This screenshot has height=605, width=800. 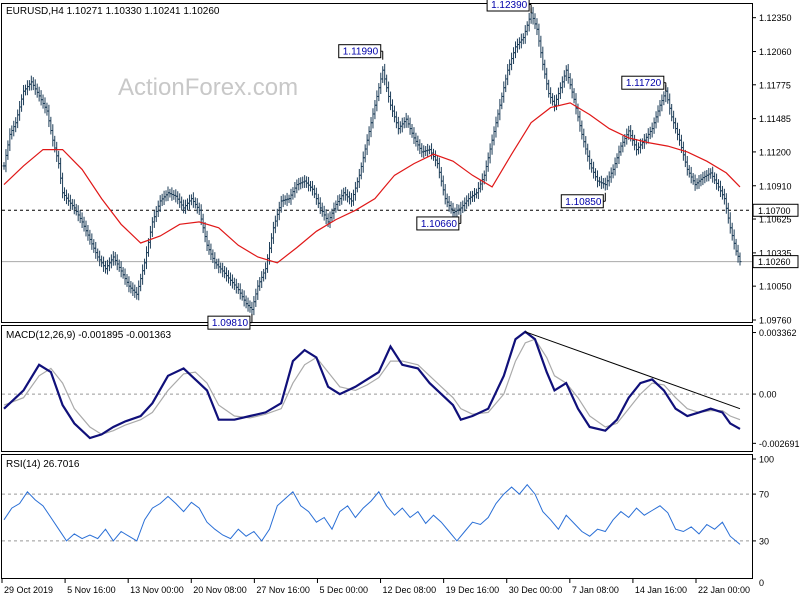 I want to click on watermark-text: ActionForex.com, so click(x=208, y=87).